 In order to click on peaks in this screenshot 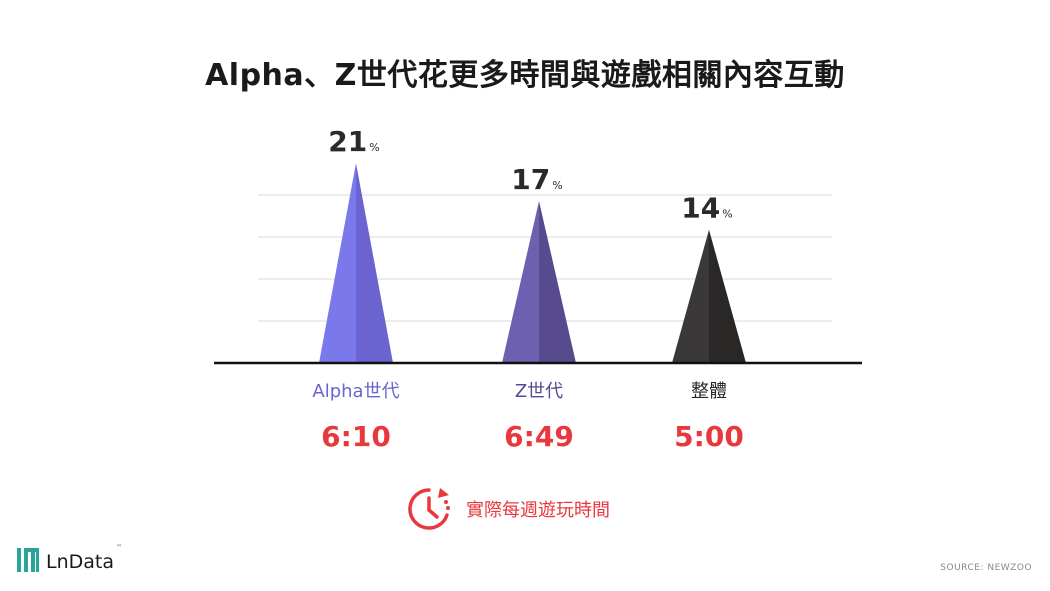, I will do `click(532, 263)`.